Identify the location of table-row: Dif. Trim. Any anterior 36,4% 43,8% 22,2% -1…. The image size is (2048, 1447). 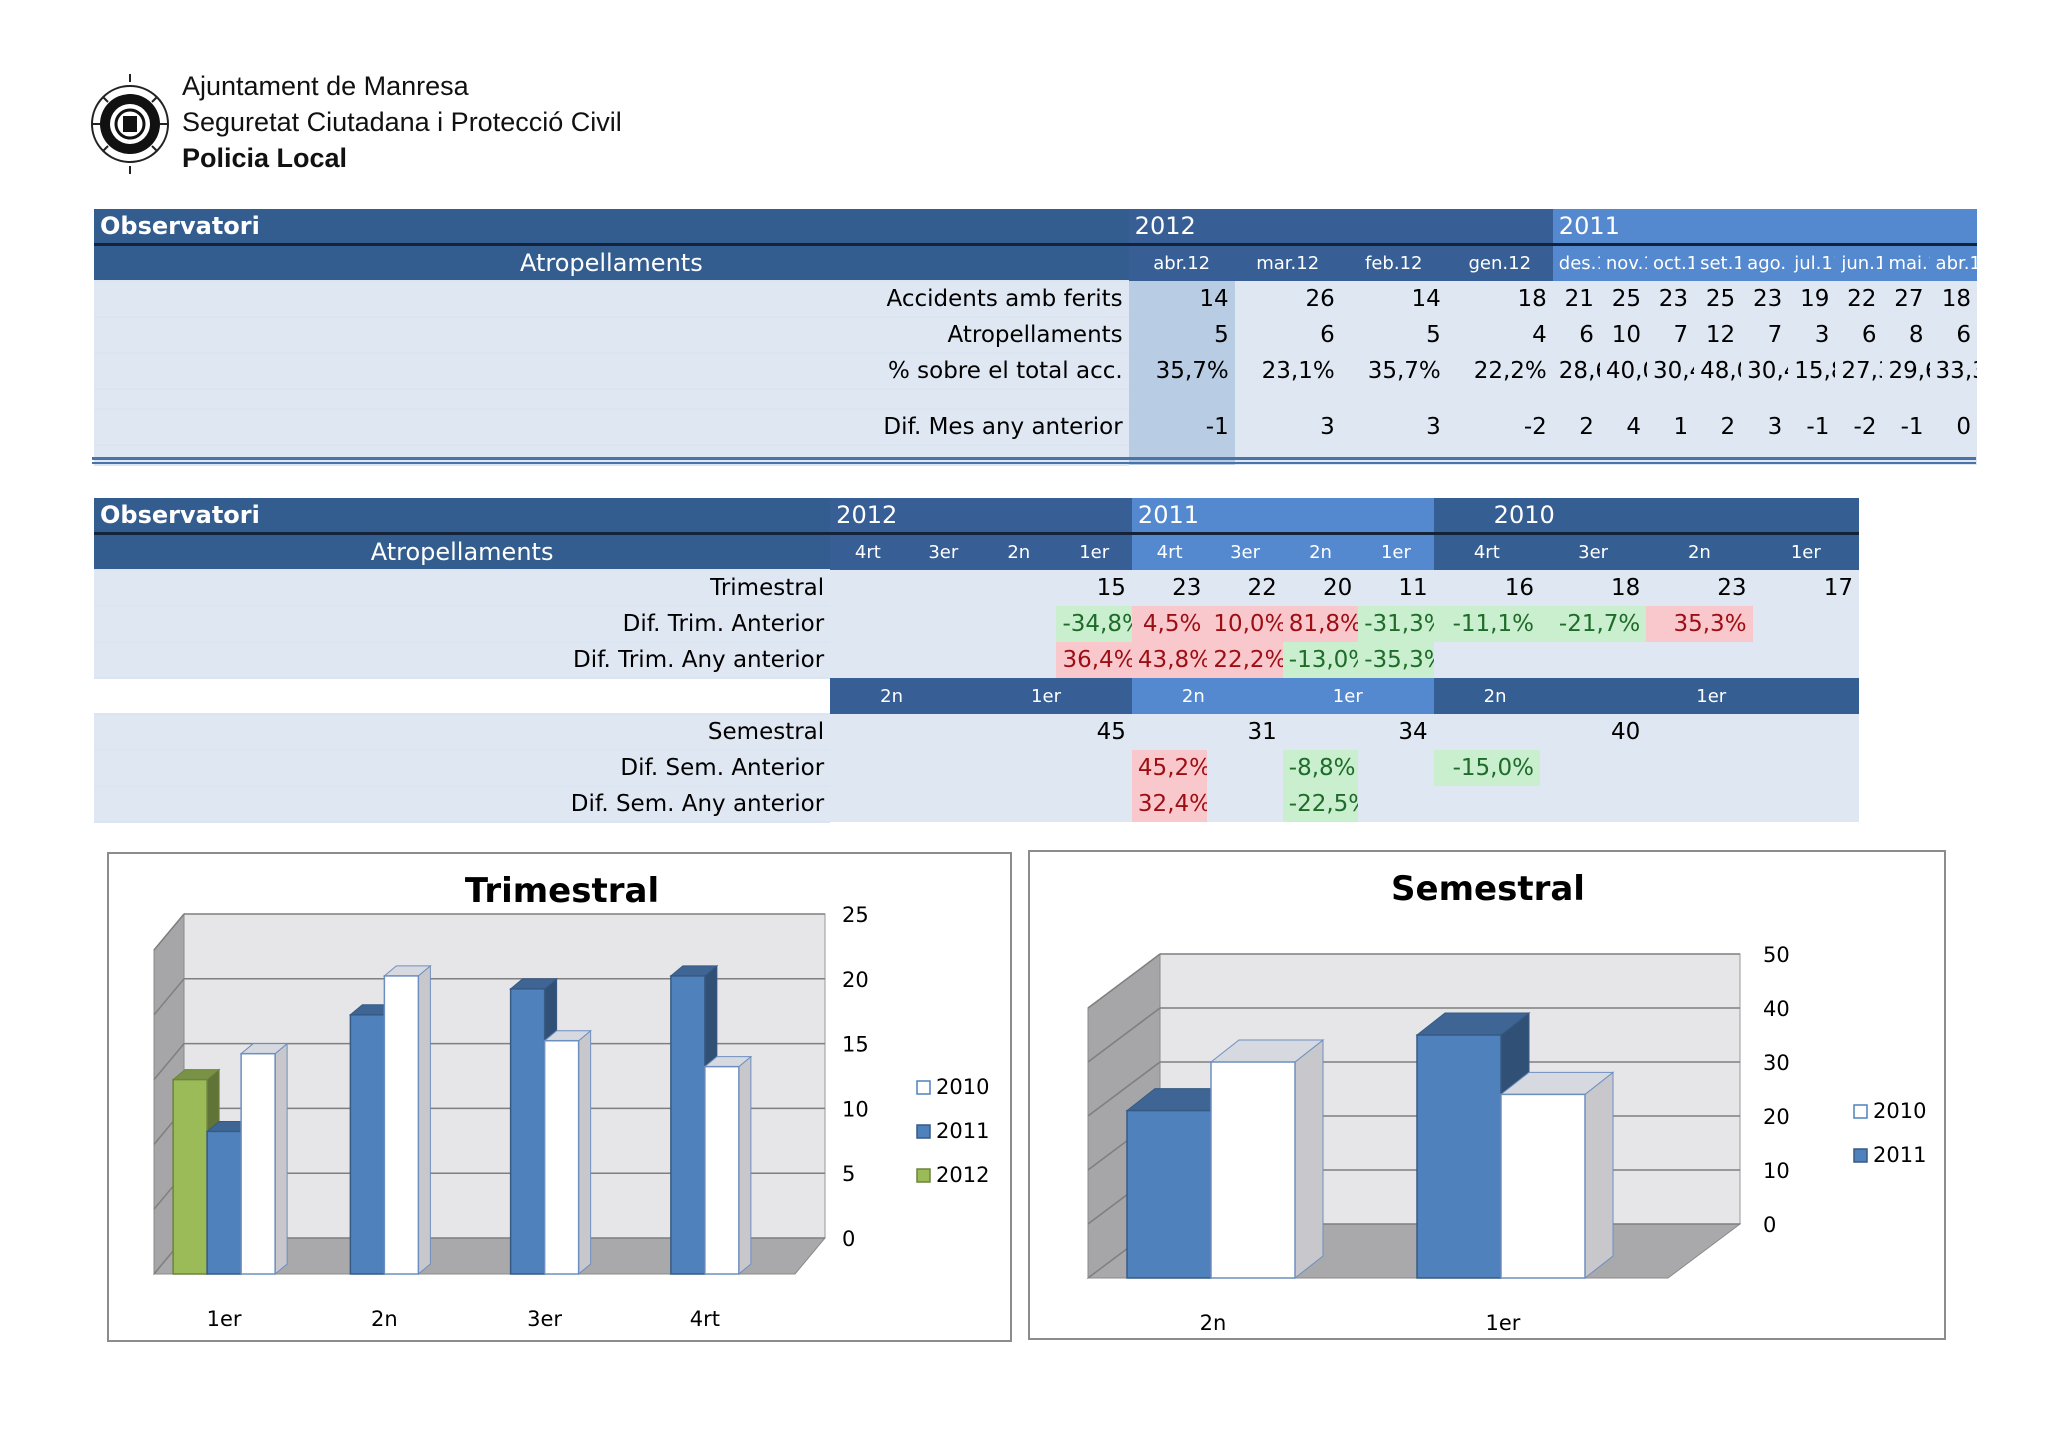
(976, 660).